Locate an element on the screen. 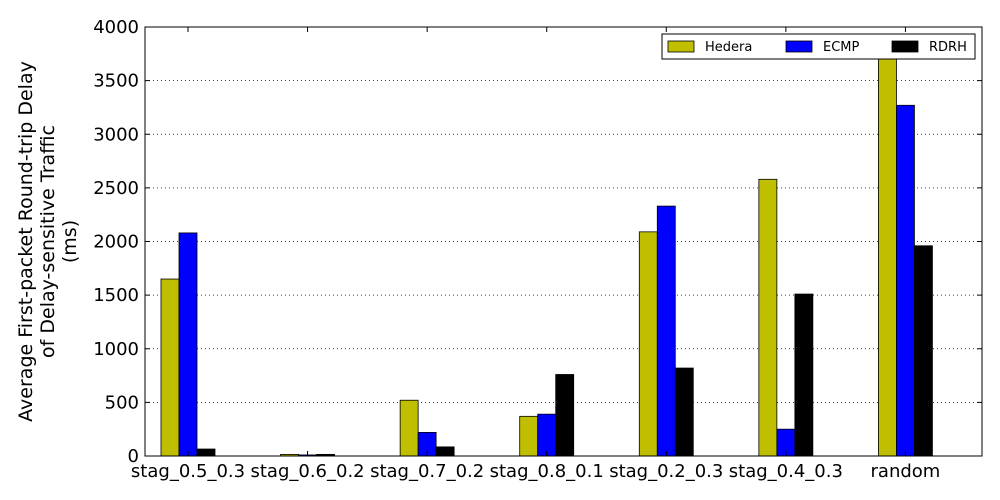  legend-swatch-hedera is located at coordinates (681, 46).